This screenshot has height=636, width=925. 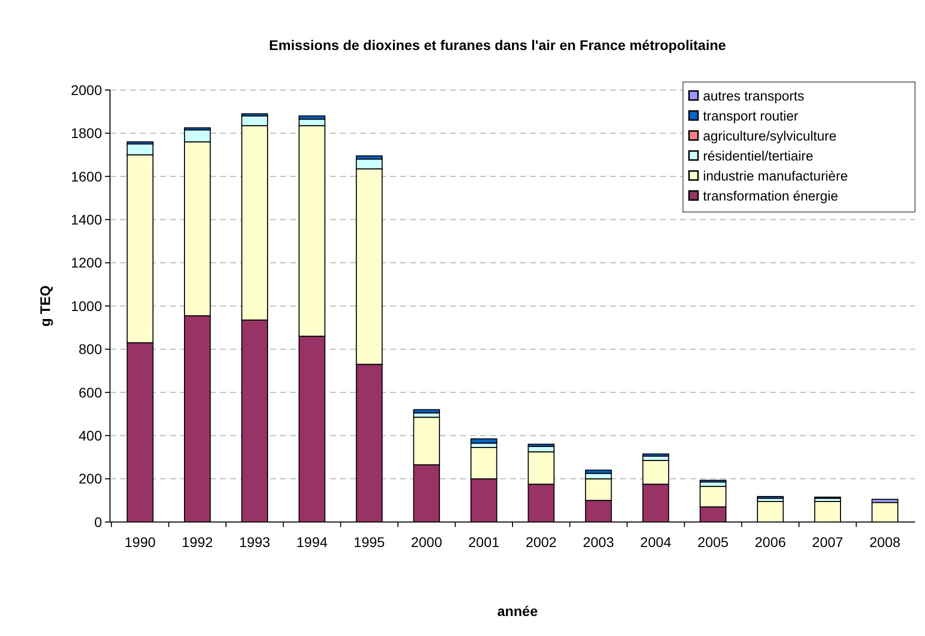 I want to click on x-tick-label: 2004, so click(x=656, y=542).